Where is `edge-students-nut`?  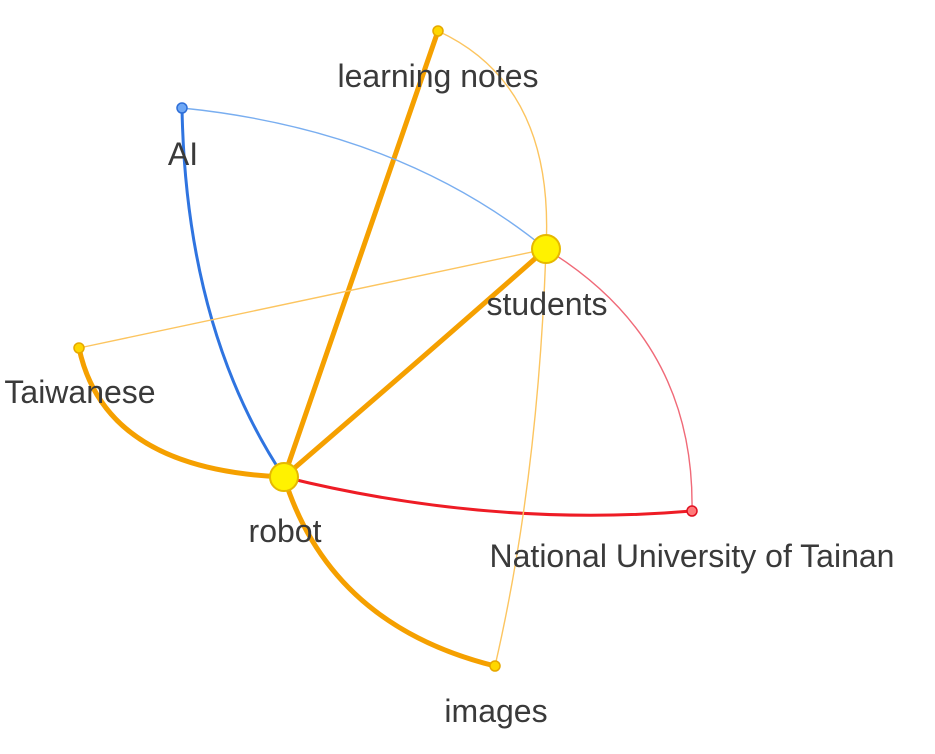 edge-students-nut is located at coordinates (619, 380).